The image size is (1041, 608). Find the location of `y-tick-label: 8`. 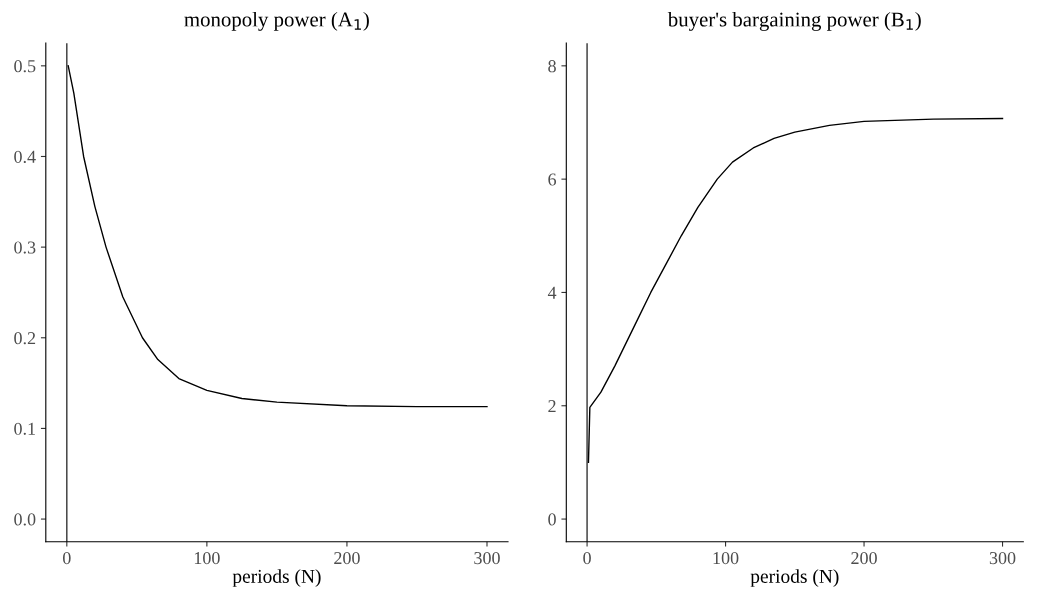

y-tick-label: 8 is located at coordinates (552, 66).